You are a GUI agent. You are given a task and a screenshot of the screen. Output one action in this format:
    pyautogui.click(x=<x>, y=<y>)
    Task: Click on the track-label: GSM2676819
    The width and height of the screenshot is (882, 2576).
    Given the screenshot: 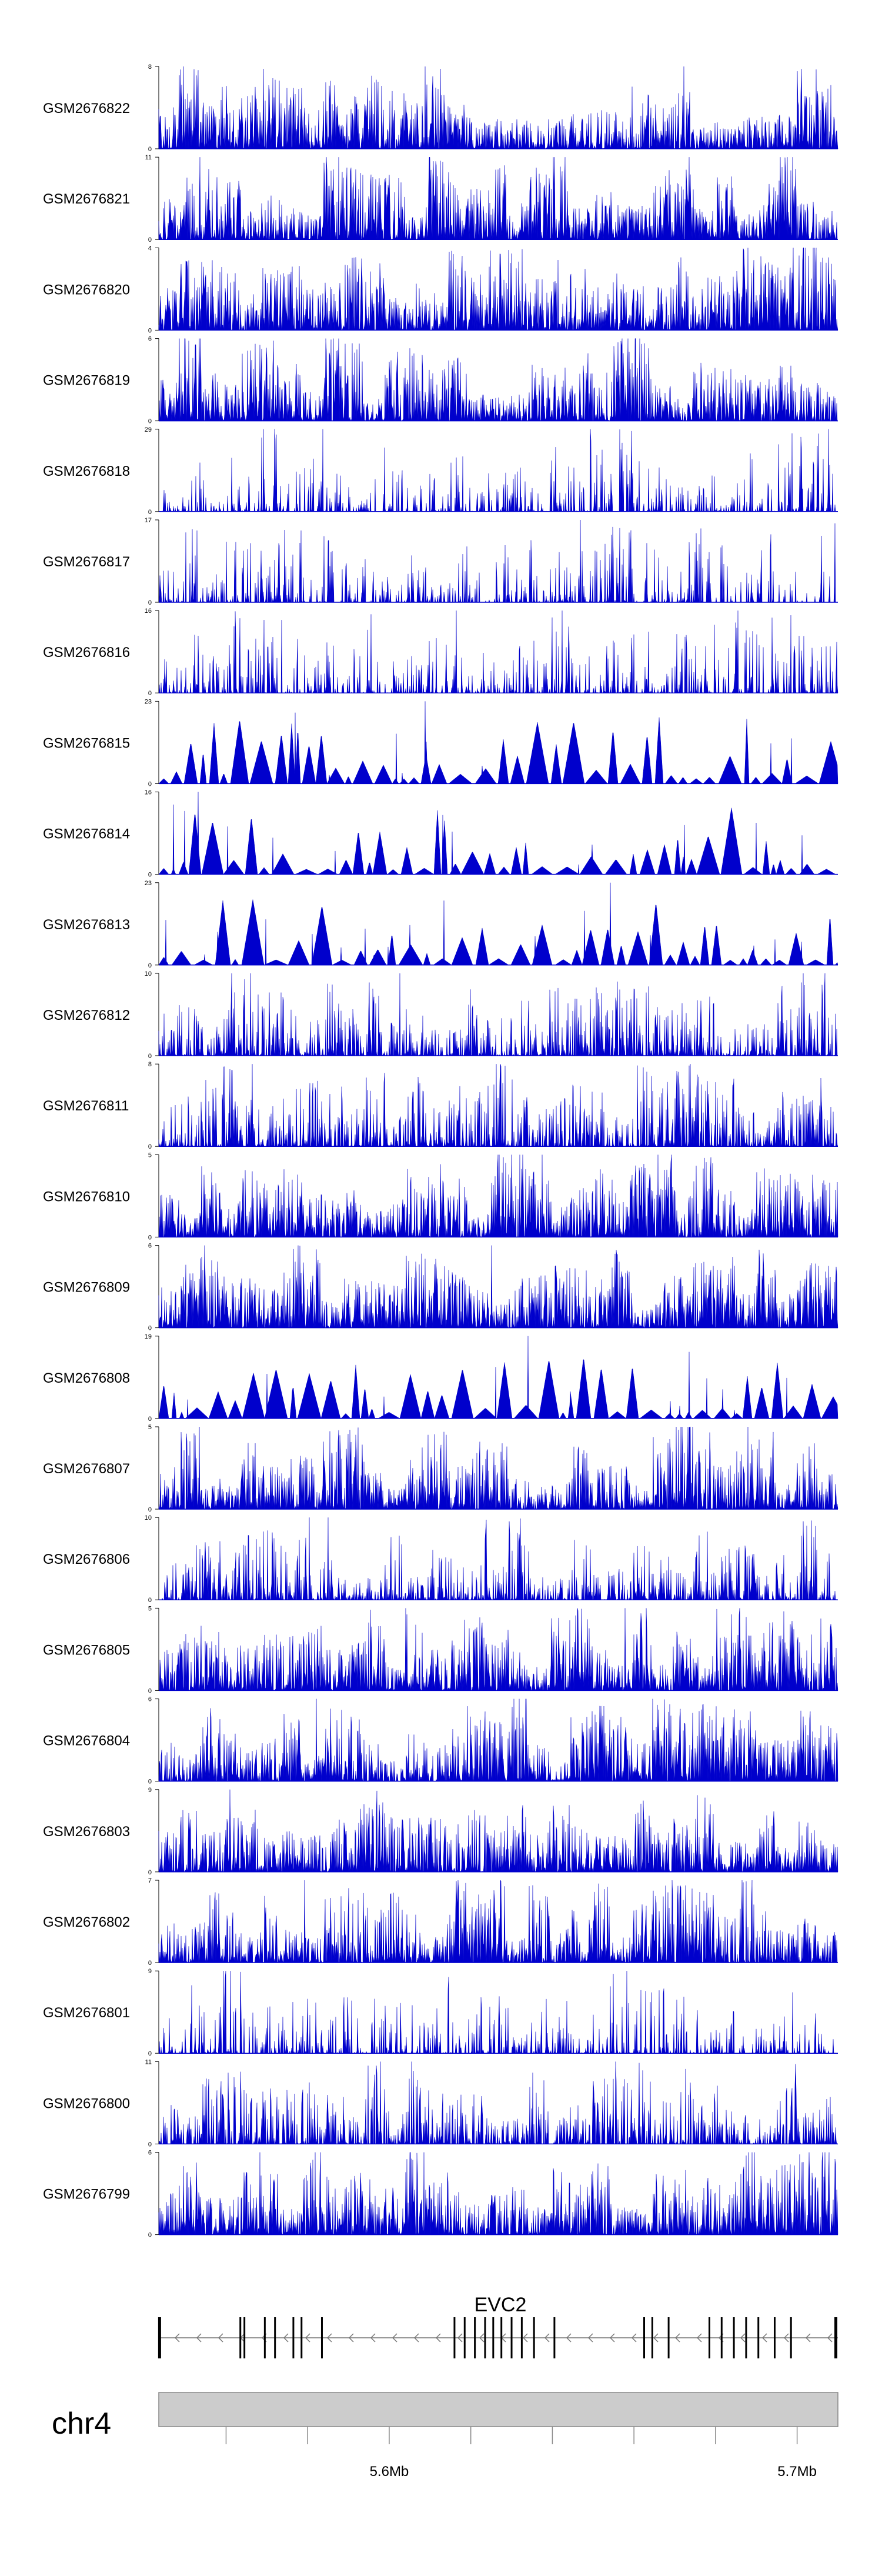 What is the action you would take?
    pyautogui.click(x=86, y=381)
    